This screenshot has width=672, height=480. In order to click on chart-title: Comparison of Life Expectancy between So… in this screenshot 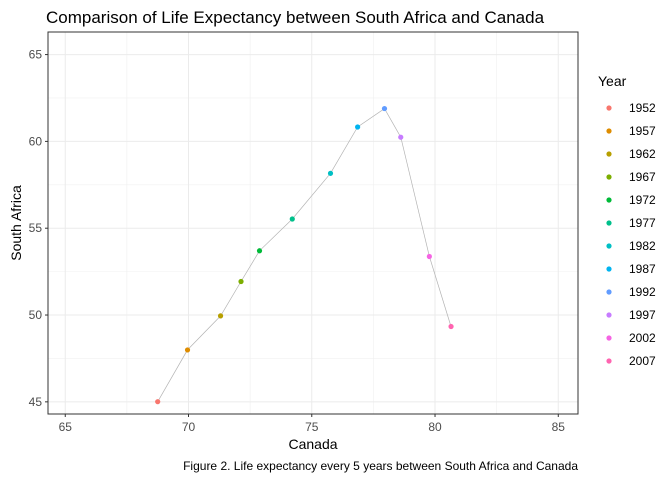, I will do `click(295, 17)`.